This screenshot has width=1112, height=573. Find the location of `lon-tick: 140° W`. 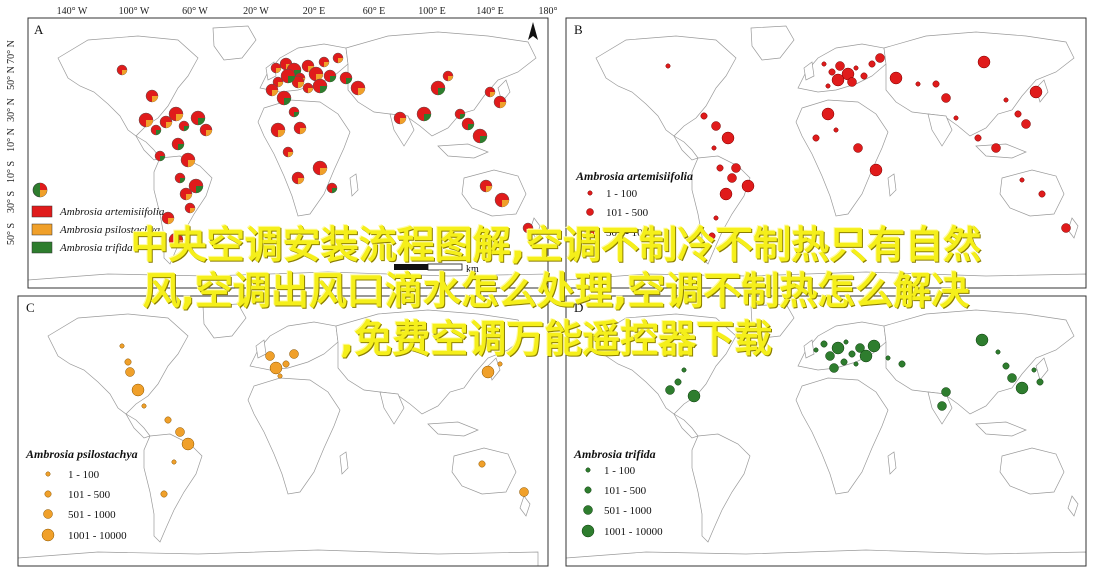

lon-tick: 140° W is located at coordinates (72, 11).